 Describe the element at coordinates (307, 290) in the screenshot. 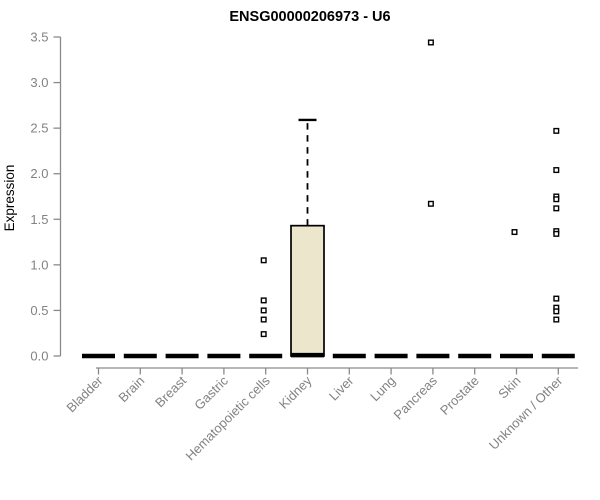

I see `box-kidney` at that location.